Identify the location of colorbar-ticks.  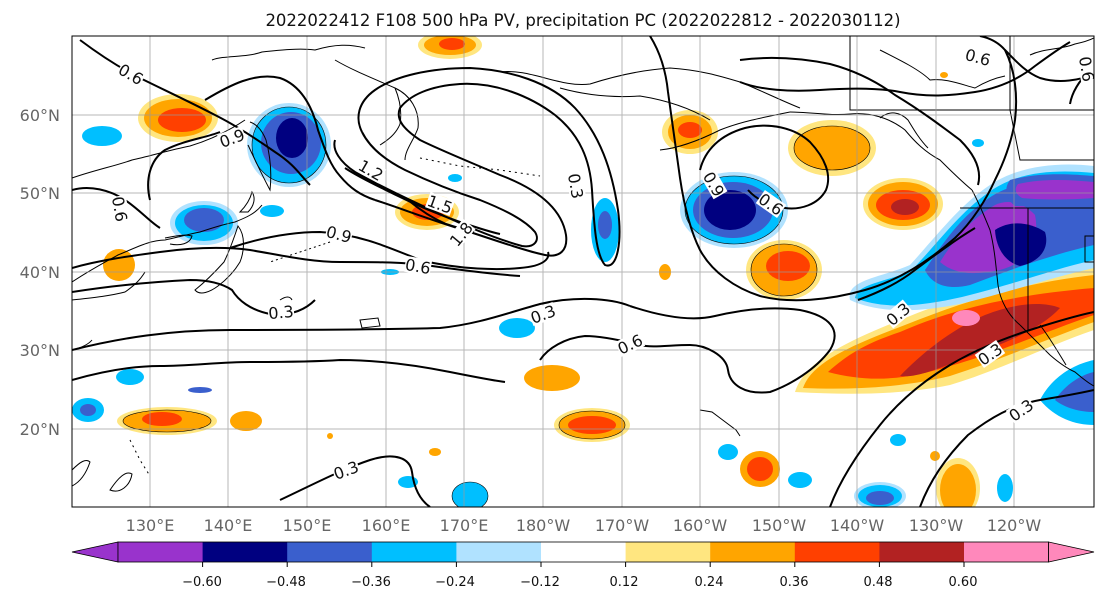
(583, 564).